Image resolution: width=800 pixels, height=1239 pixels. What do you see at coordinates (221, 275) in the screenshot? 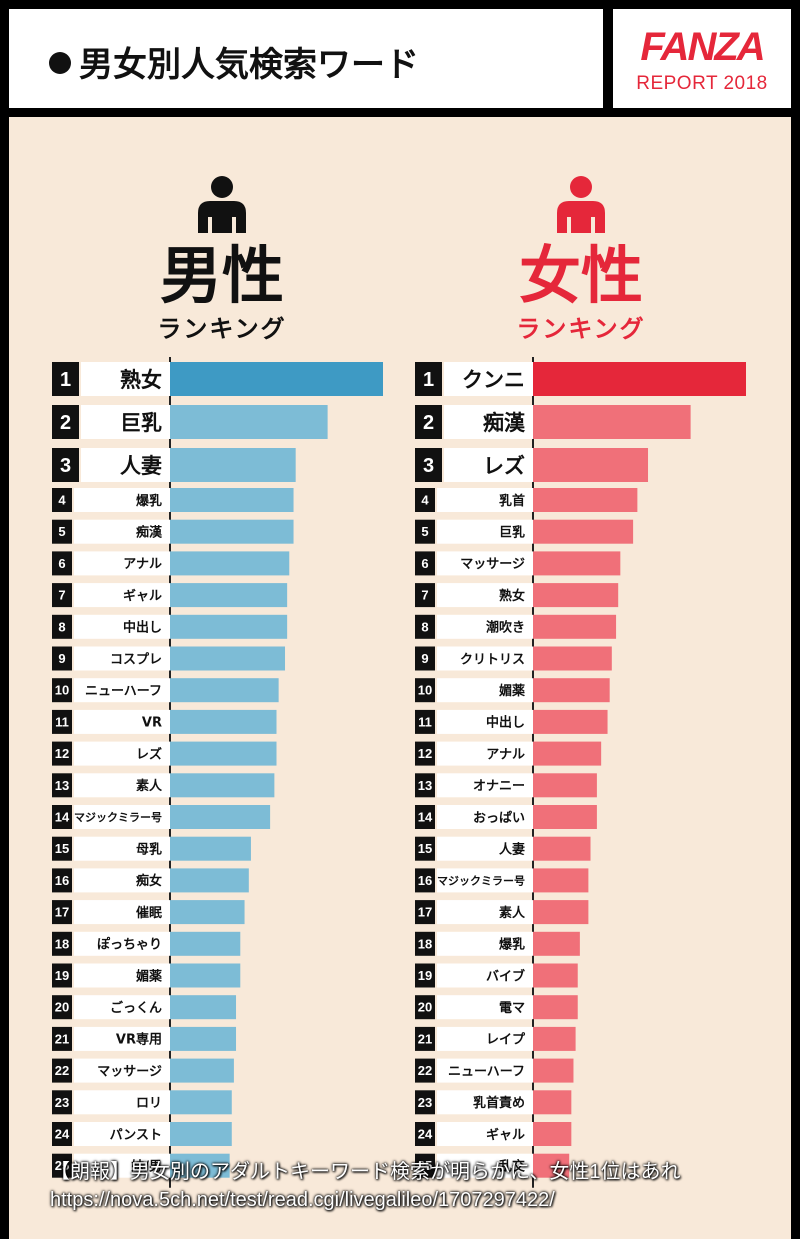
I see `male-title: 男性` at bounding box center [221, 275].